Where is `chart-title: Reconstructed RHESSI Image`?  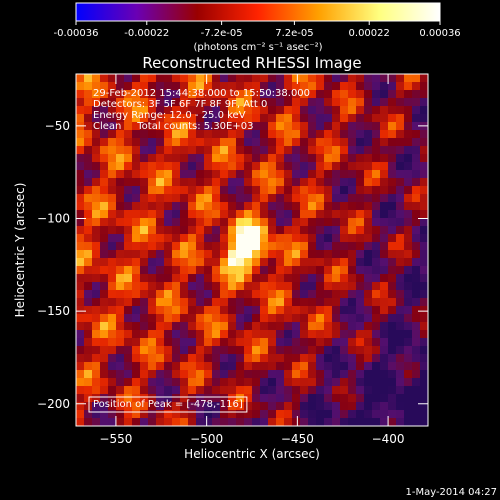
chart-title: Reconstructed RHESSI Image is located at coordinates (251, 63).